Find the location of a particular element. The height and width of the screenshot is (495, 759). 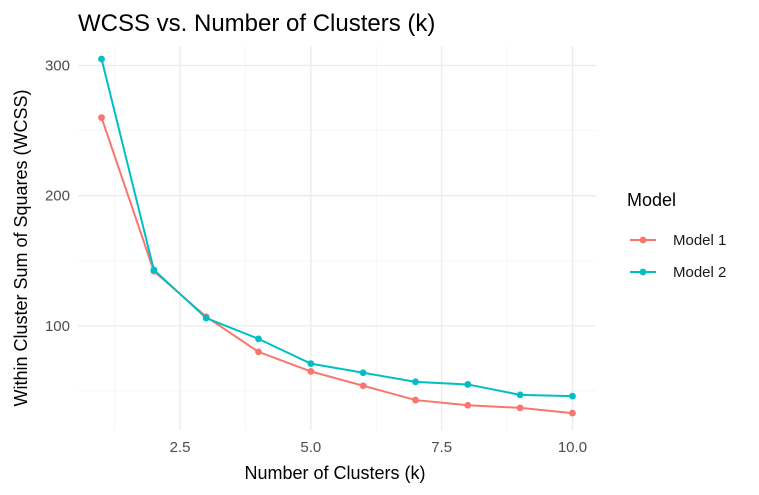

x-tick-label: 2.5 is located at coordinates (180, 447).